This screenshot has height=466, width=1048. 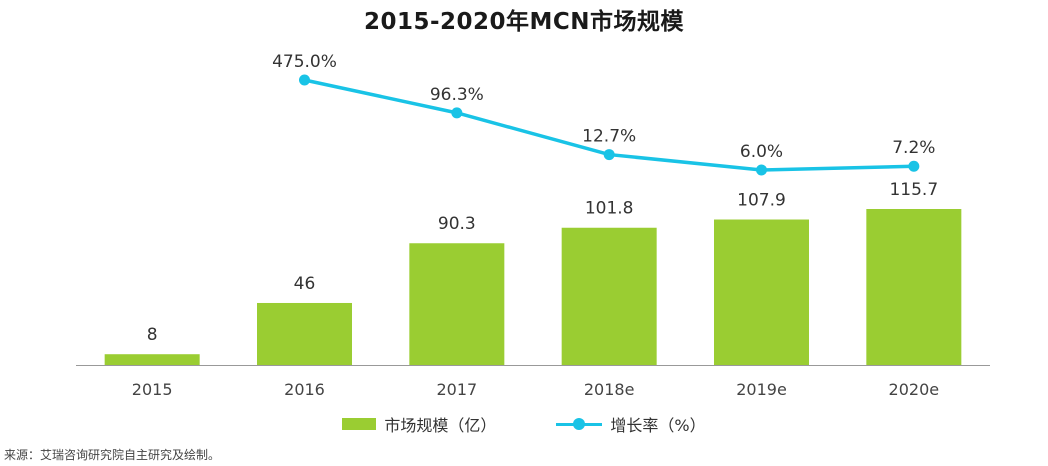 I want to click on x-tick-label: 2015, so click(x=152, y=389).